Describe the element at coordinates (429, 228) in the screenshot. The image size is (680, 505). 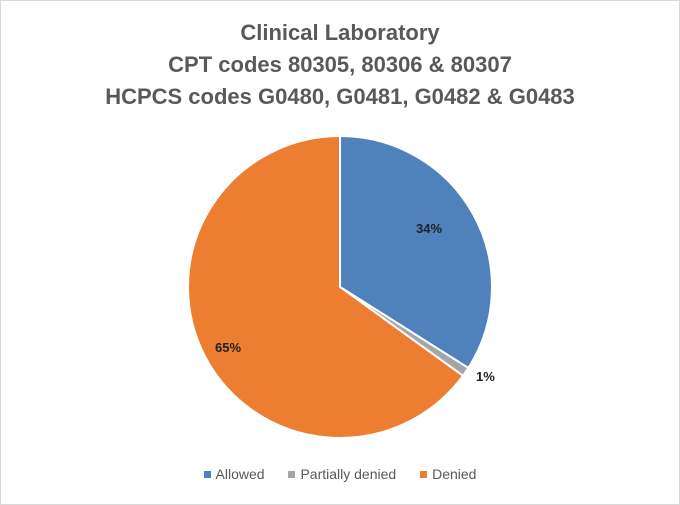
I see `data-label-allowed: 34%` at that location.